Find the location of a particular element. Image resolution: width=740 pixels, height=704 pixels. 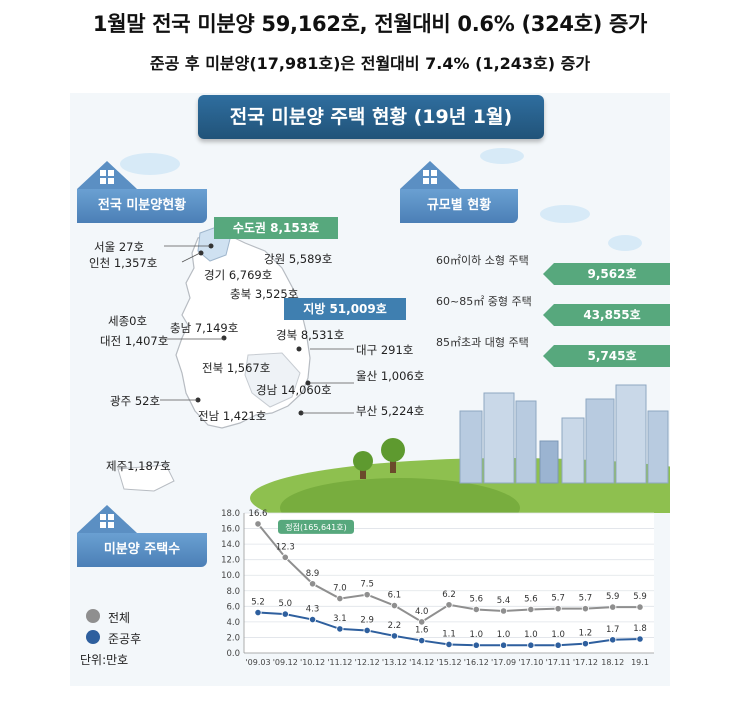

x-tick-label: '15.12 is located at coordinates (448, 662).